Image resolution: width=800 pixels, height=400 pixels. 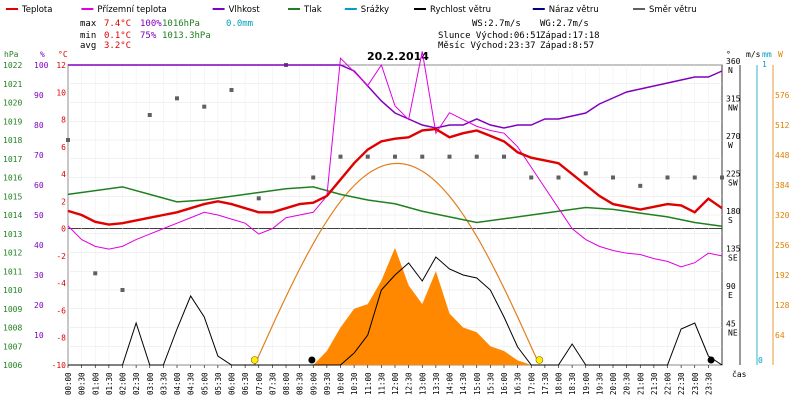 What do you see at coordinates (681, 383) in the screenshot?
I see `x-tick-label: 22:30` at bounding box center [681, 383].